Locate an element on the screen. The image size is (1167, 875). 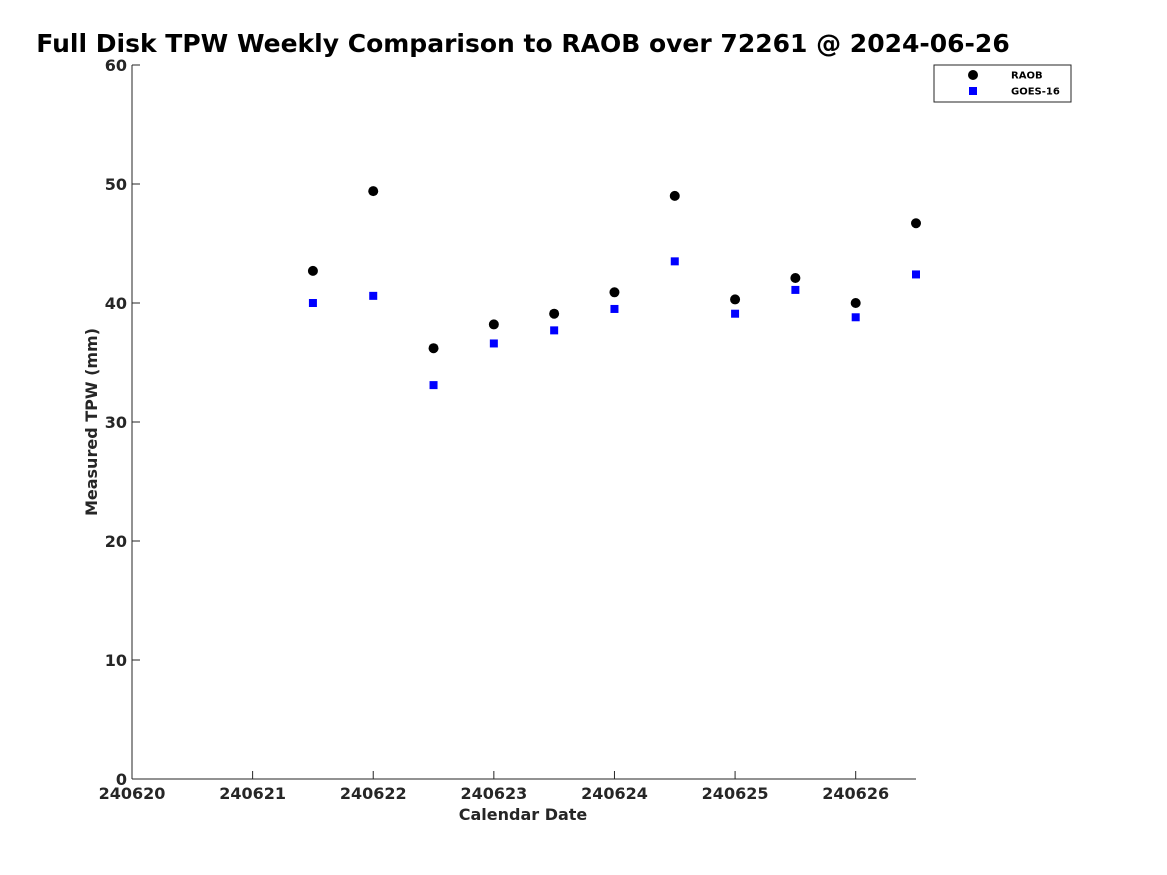
data-markers is located at coordinates (614, 288).